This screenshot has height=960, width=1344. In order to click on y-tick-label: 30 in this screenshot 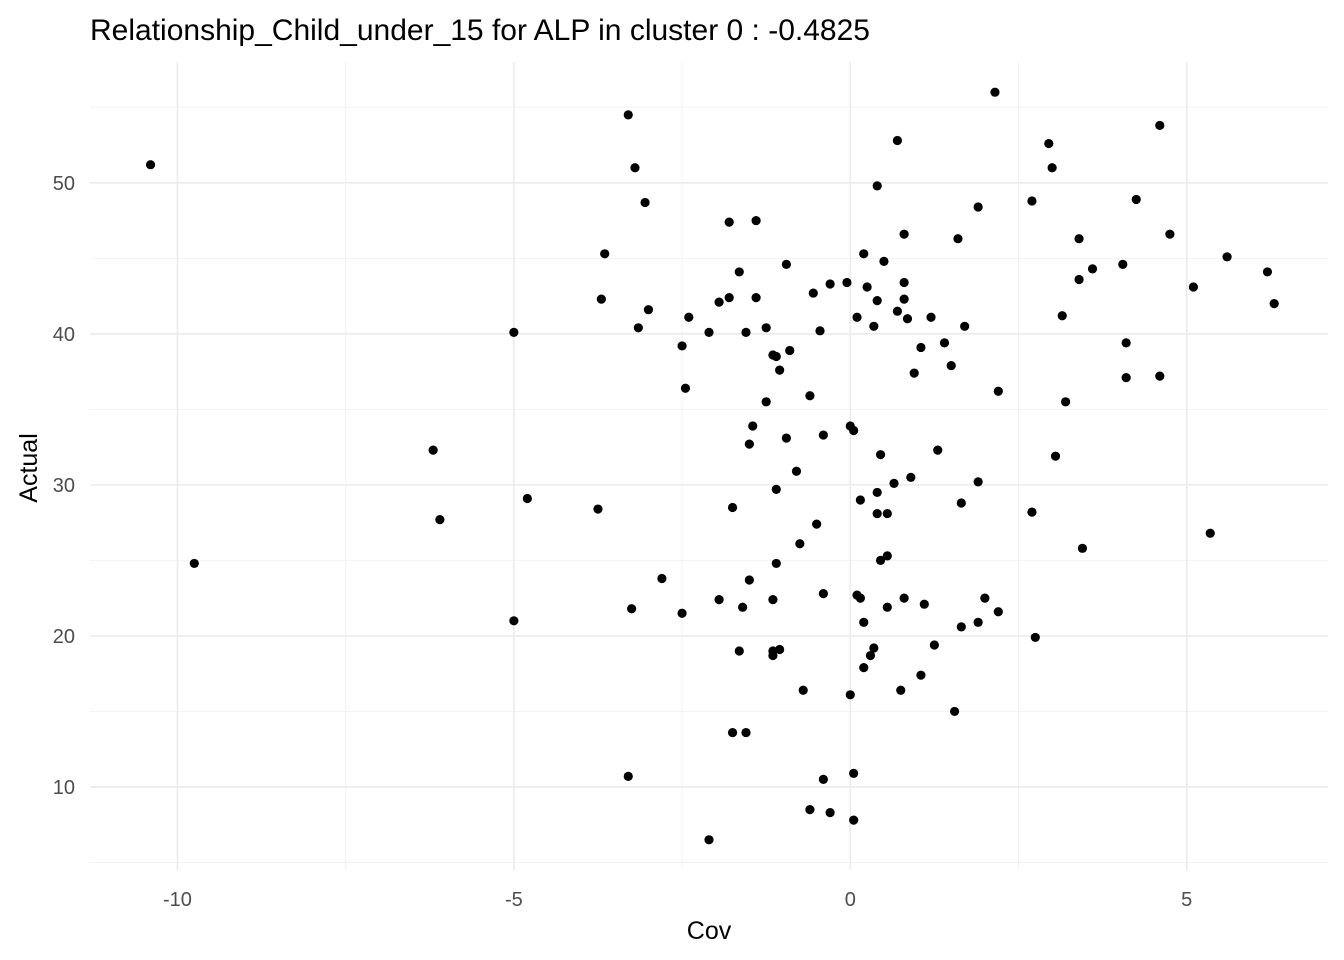, I will do `click(64, 486)`.